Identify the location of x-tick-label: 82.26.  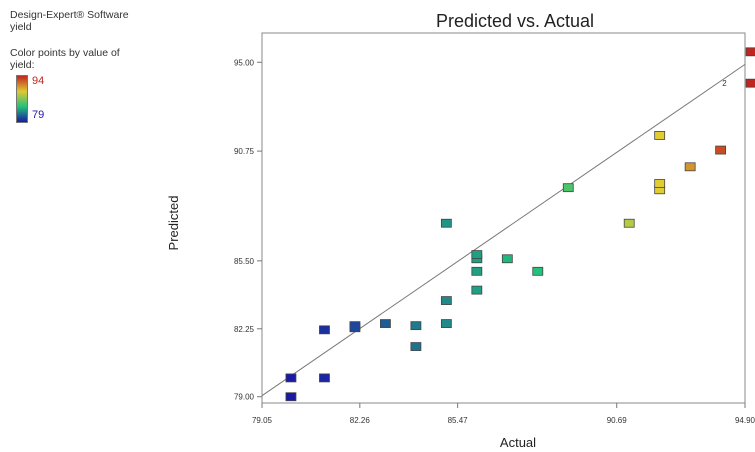
(360, 420).